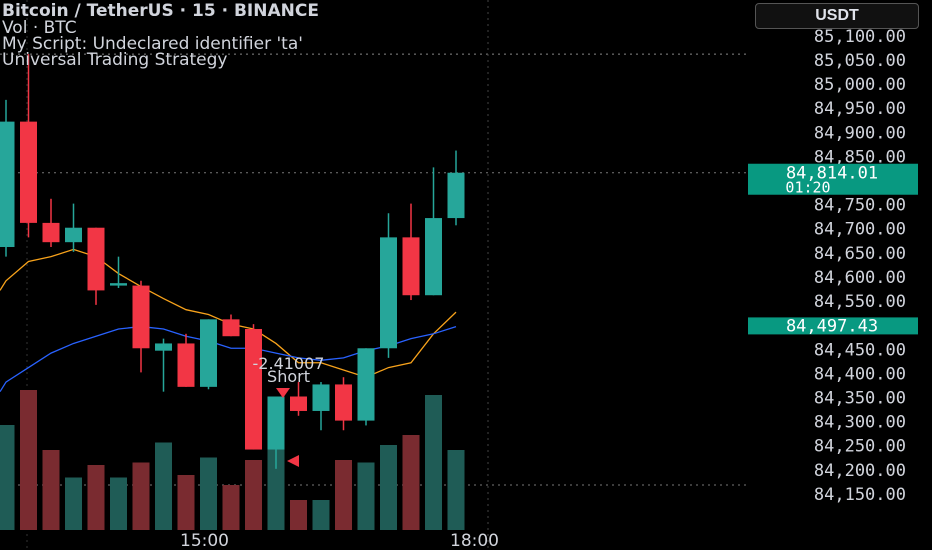 The height and width of the screenshot is (550, 932). I want to click on y-tick-label: 84,950.00, so click(860, 109).